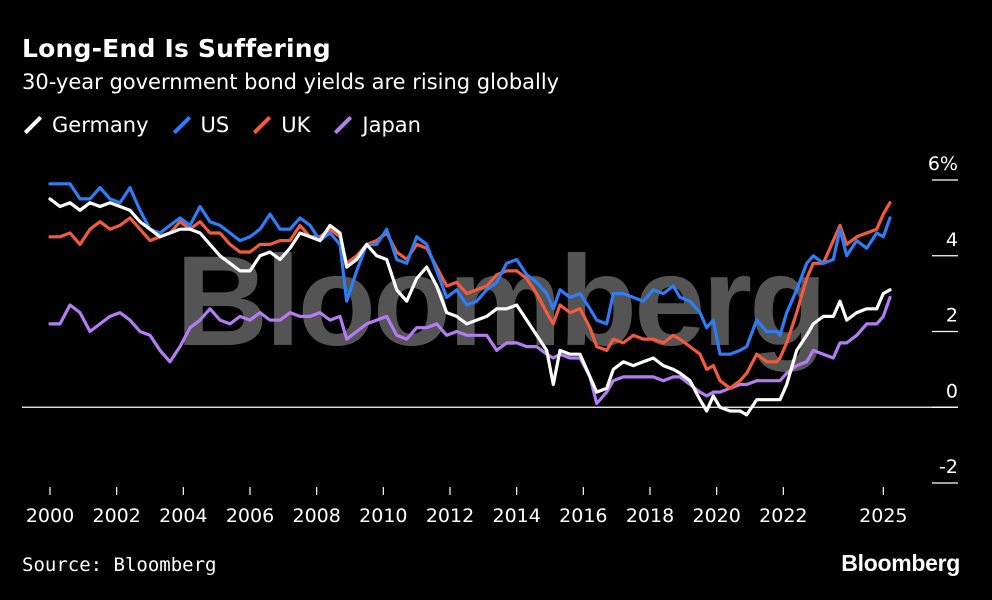 The width and height of the screenshot is (992, 600). What do you see at coordinates (450, 516) in the screenshot?
I see `x-tick-label: 2012` at bounding box center [450, 516].